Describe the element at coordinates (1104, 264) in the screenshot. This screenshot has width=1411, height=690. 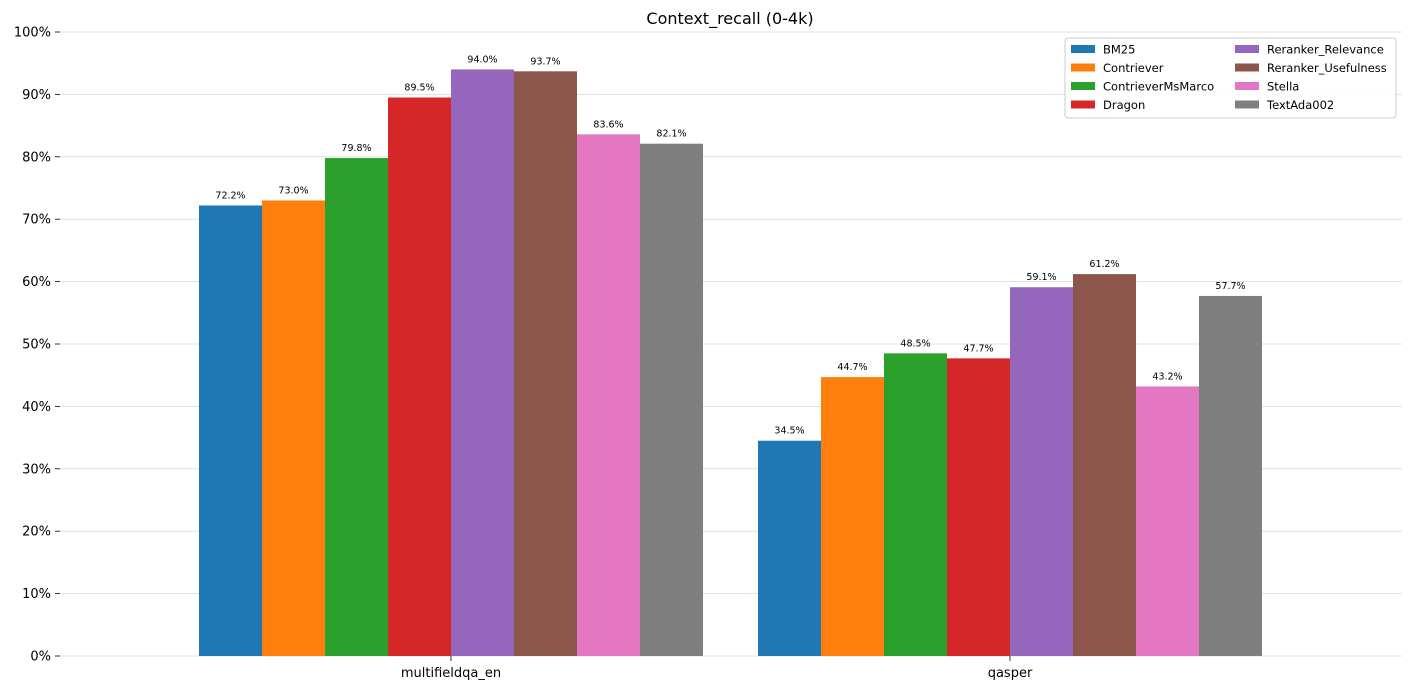
I see `data-label: 61.2%` at that location.